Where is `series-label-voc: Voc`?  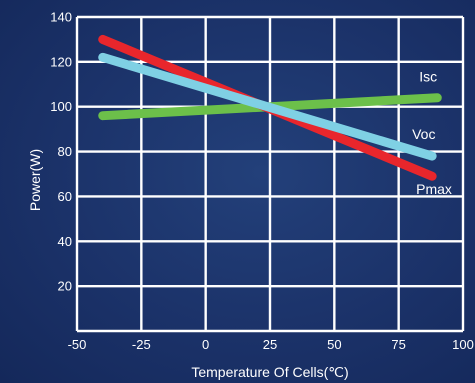 series-label-voc: Voc is located at coordinates (423, 134).